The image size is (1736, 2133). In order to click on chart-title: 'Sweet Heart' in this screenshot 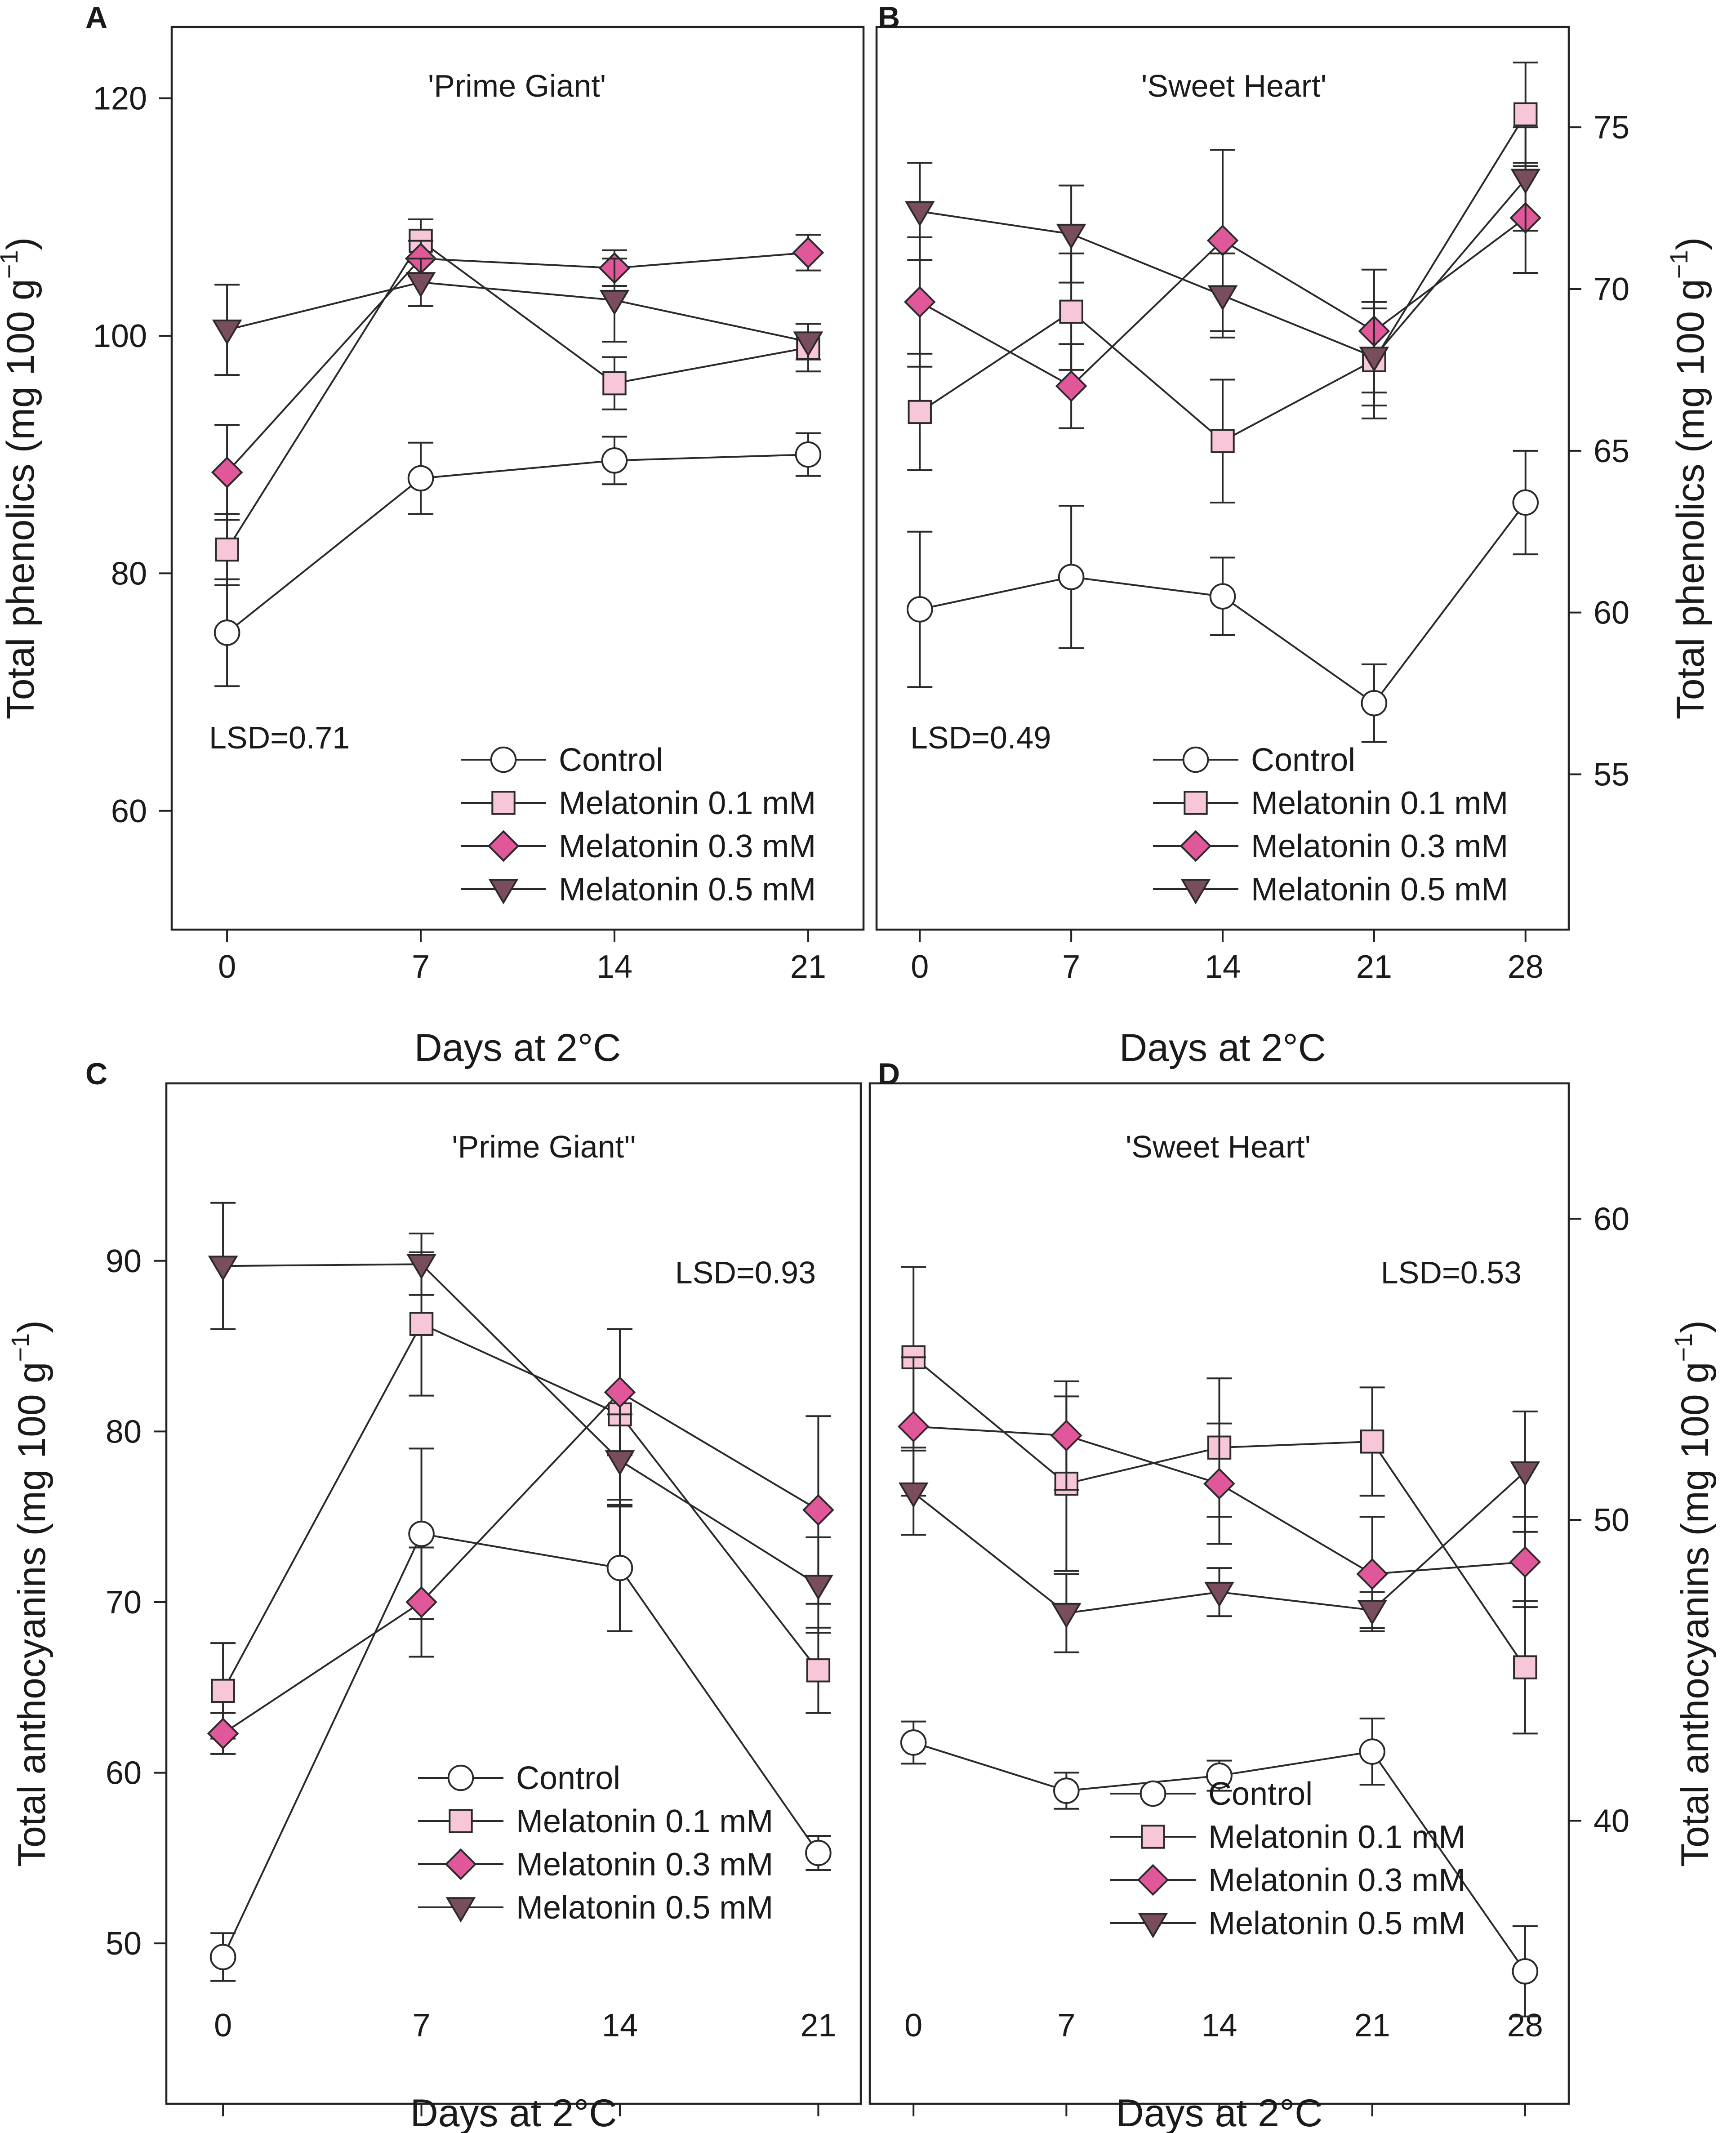, I will do `click(1233, 85)`.